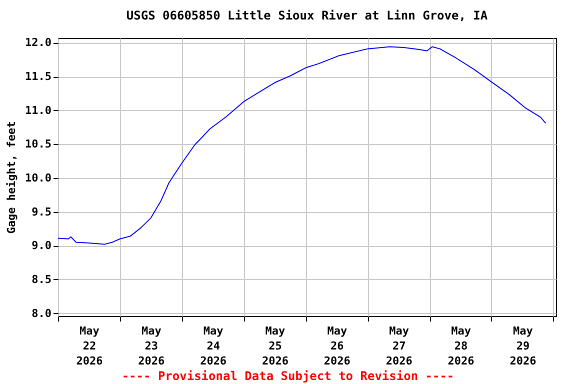 This screenshot has height=384, width=576. Describe the element at coordinates (337, 346) in the screenshot. I see `x-tick-label: May 26 2026` at that location.